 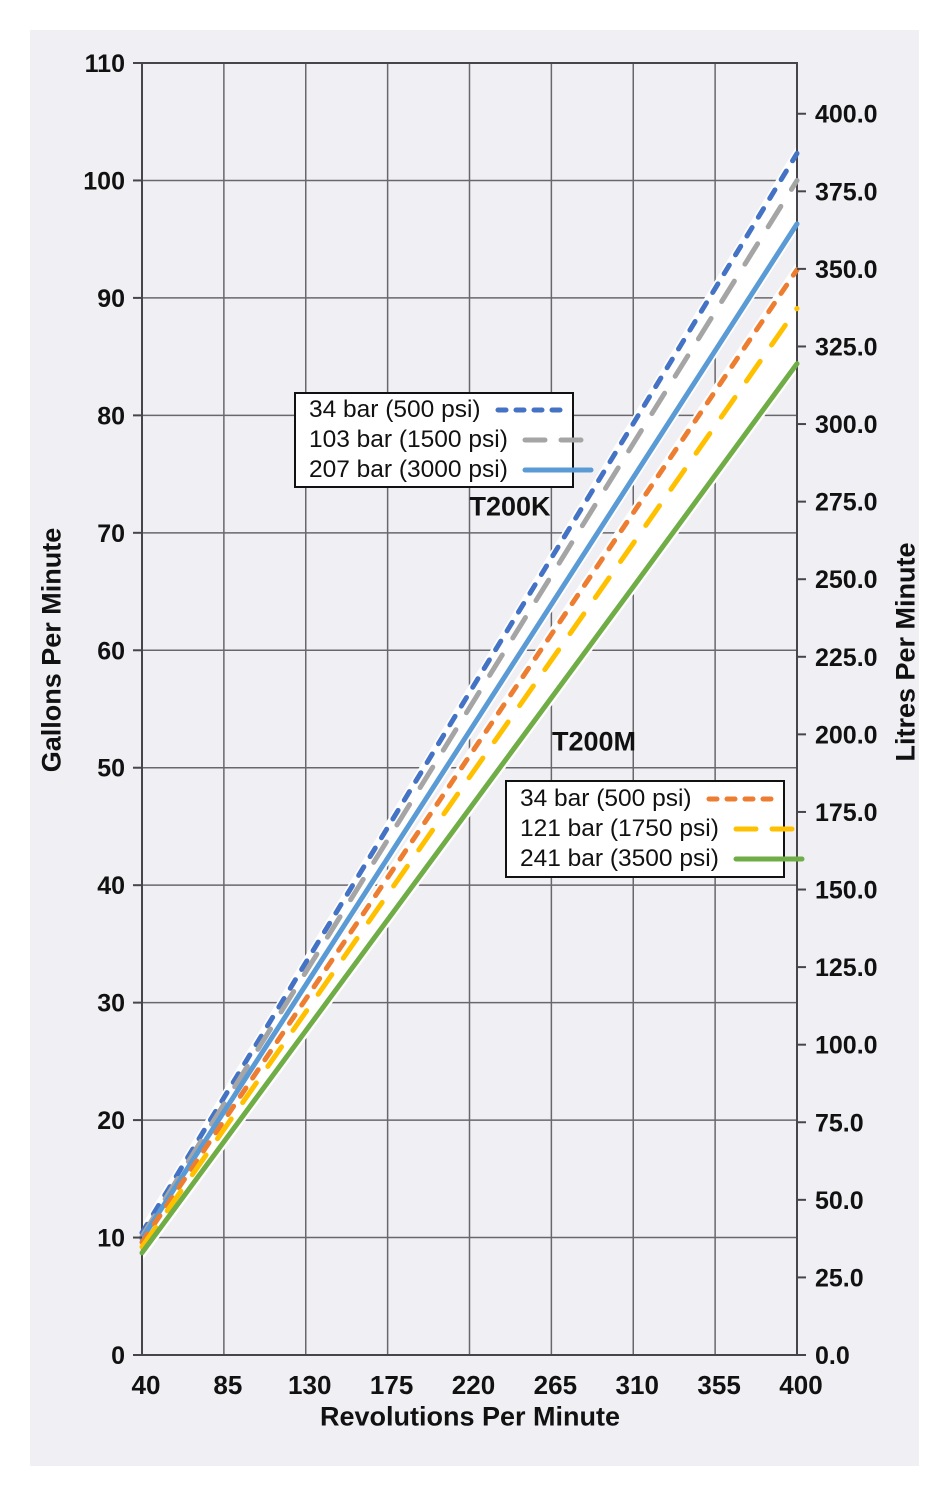 I want to click on y-left-tick-label: 80, so click(x=111, y=416).